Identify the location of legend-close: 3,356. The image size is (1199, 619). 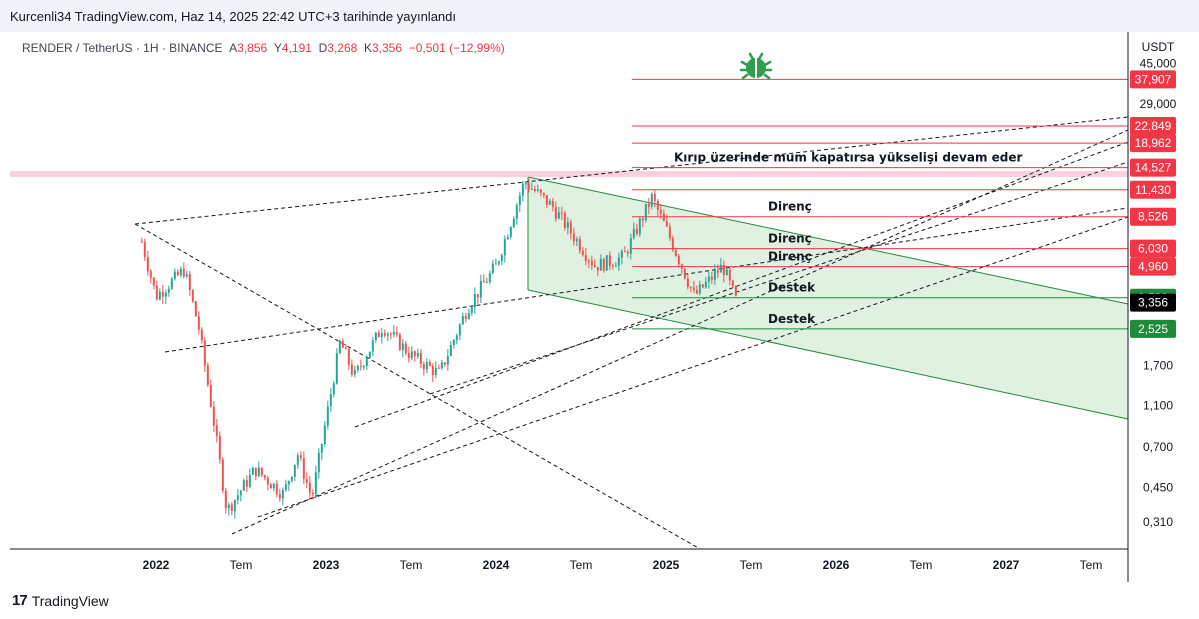
(387, 48).